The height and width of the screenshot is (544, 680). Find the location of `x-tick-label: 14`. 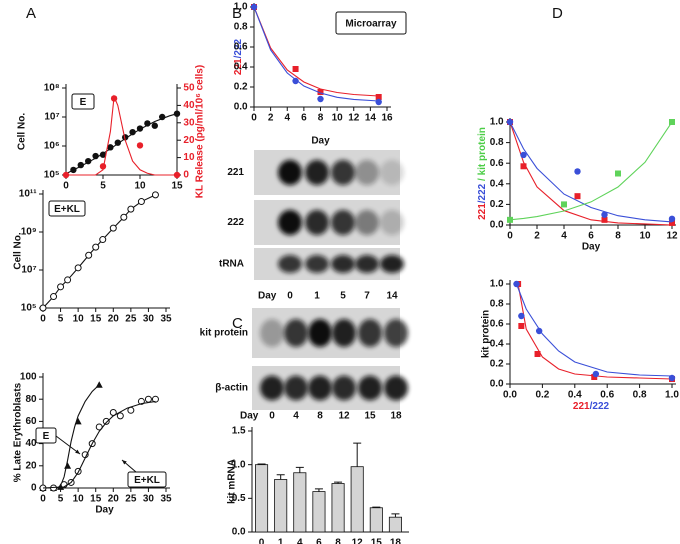

x-tick-label: 14 is located at coordinates (371, 118).